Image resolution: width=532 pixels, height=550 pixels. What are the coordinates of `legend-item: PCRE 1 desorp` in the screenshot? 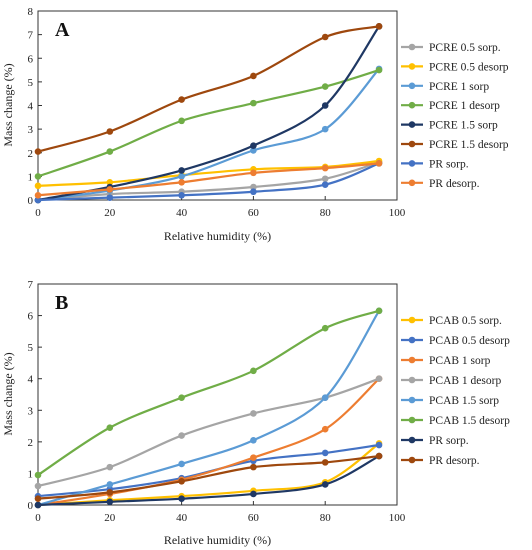 It's located at (450, 106).